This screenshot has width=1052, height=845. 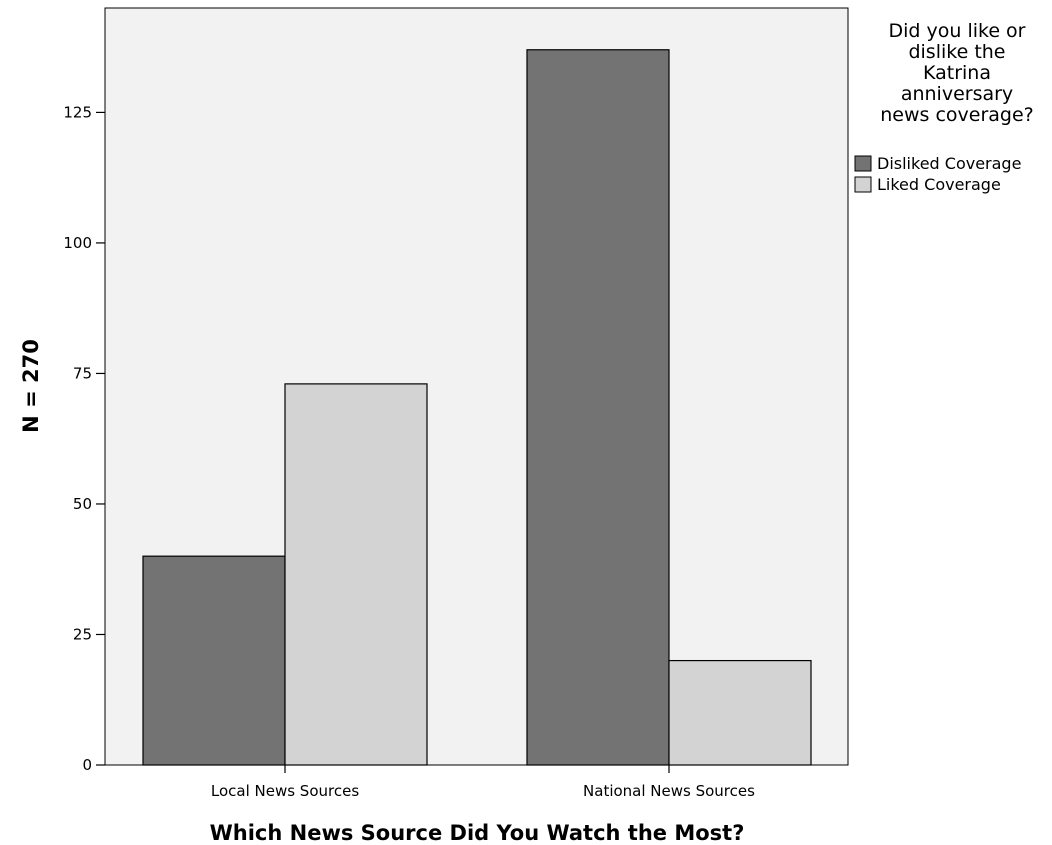 What do you see at coordinates (939, 184) in the screenshot?
I see `legend-label-liked-coverage: Liked Coverage` at bounding box center [939, 184].